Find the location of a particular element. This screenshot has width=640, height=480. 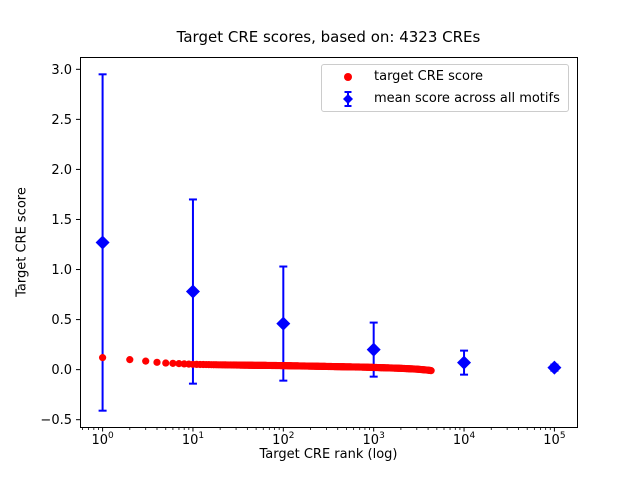

target-series is located at coordinates (266, 364).